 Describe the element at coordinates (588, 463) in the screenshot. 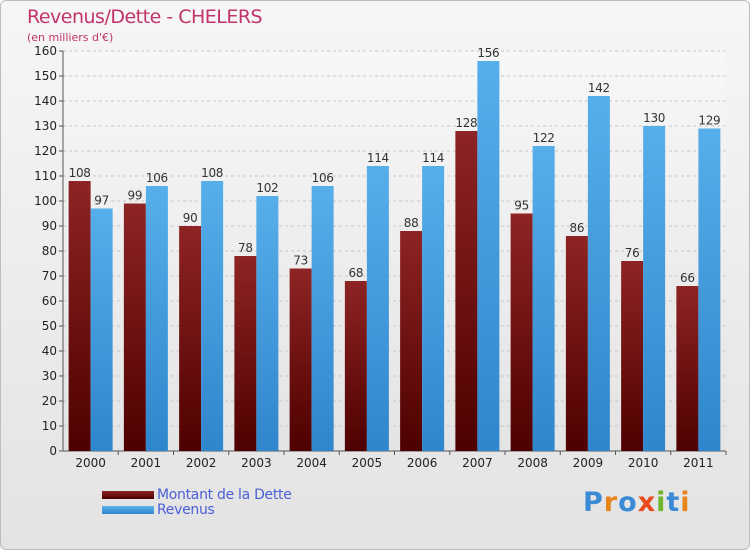

I see `x-tick-label: 2009` at that location.